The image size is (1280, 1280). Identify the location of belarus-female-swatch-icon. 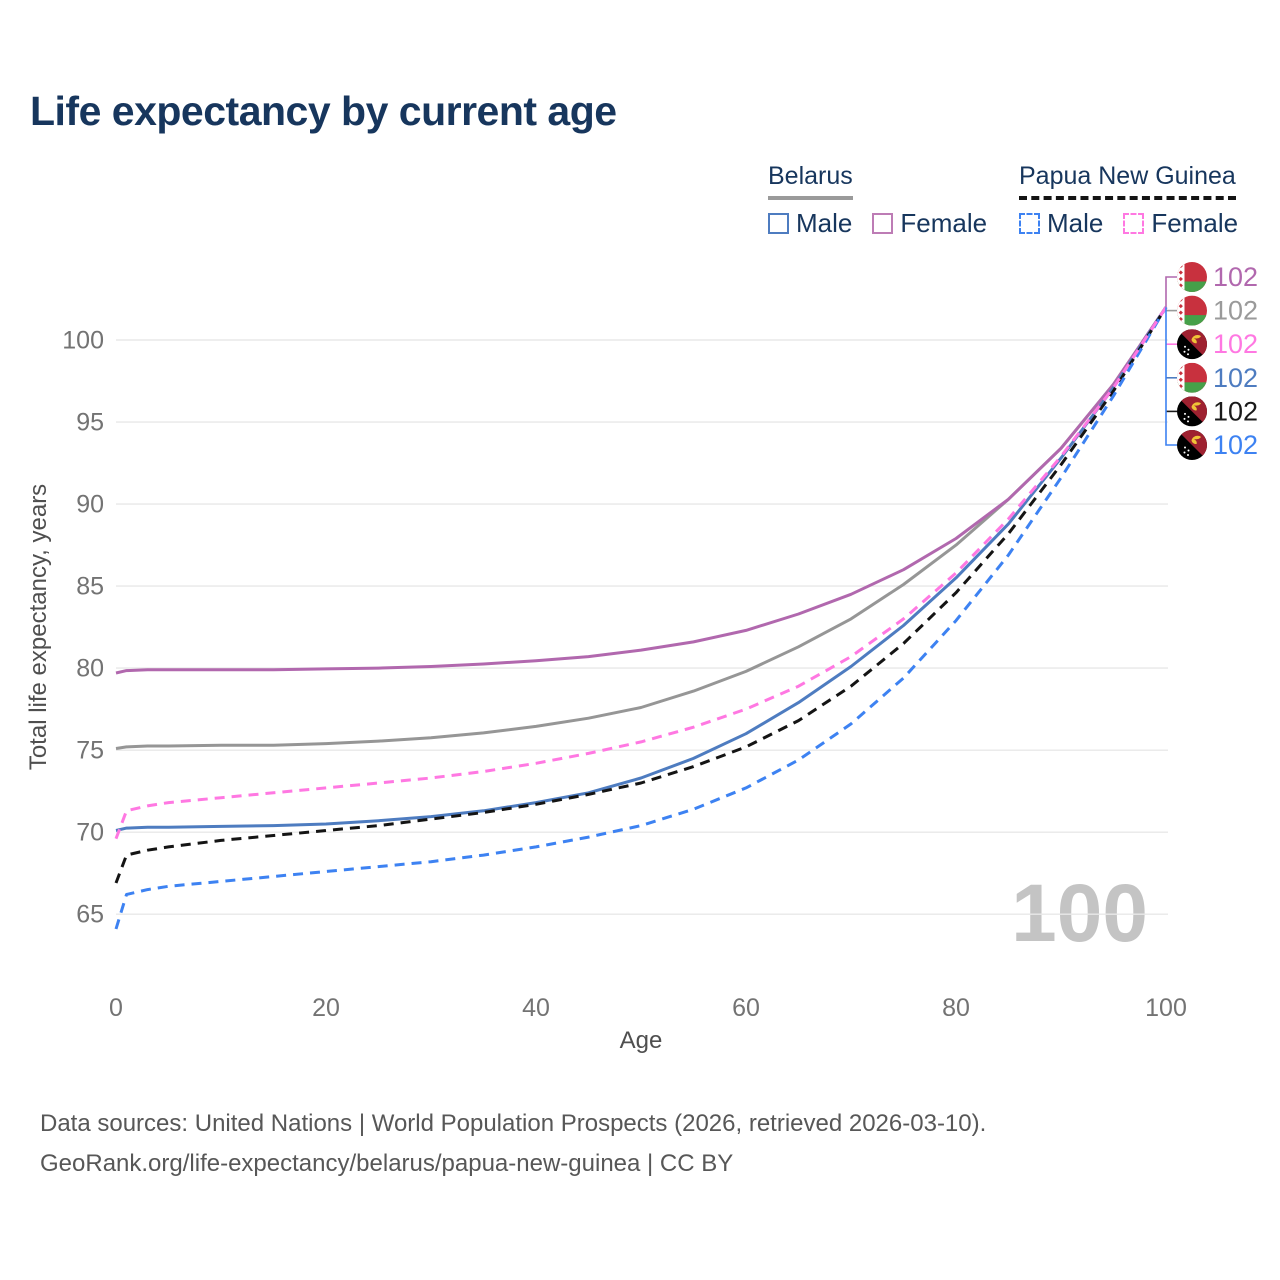
(883, 223).